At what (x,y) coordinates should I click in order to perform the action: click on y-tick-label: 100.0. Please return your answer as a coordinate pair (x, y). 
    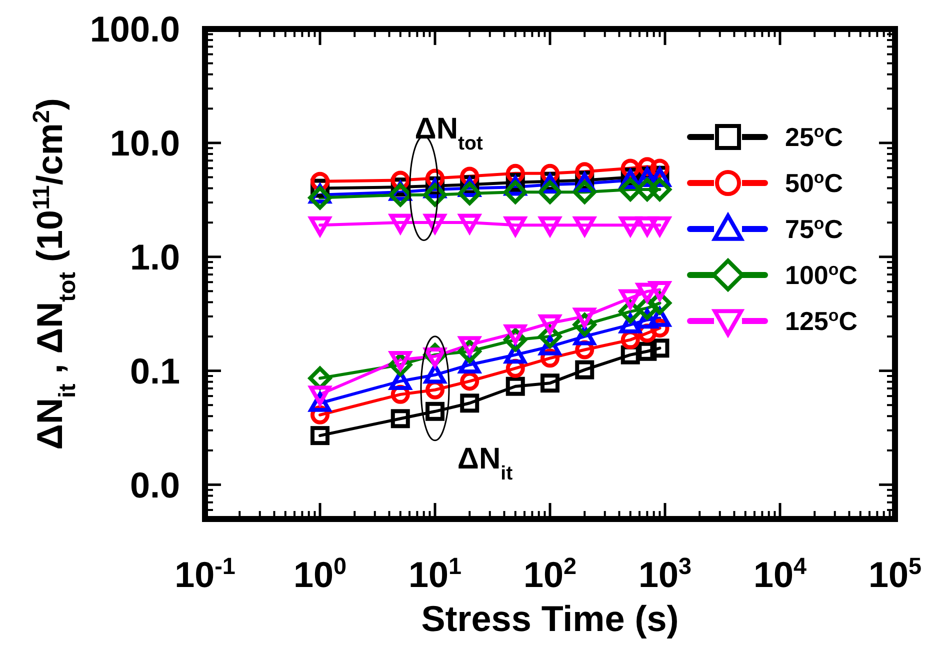
    Looking at the image, I should click on (135, 29).